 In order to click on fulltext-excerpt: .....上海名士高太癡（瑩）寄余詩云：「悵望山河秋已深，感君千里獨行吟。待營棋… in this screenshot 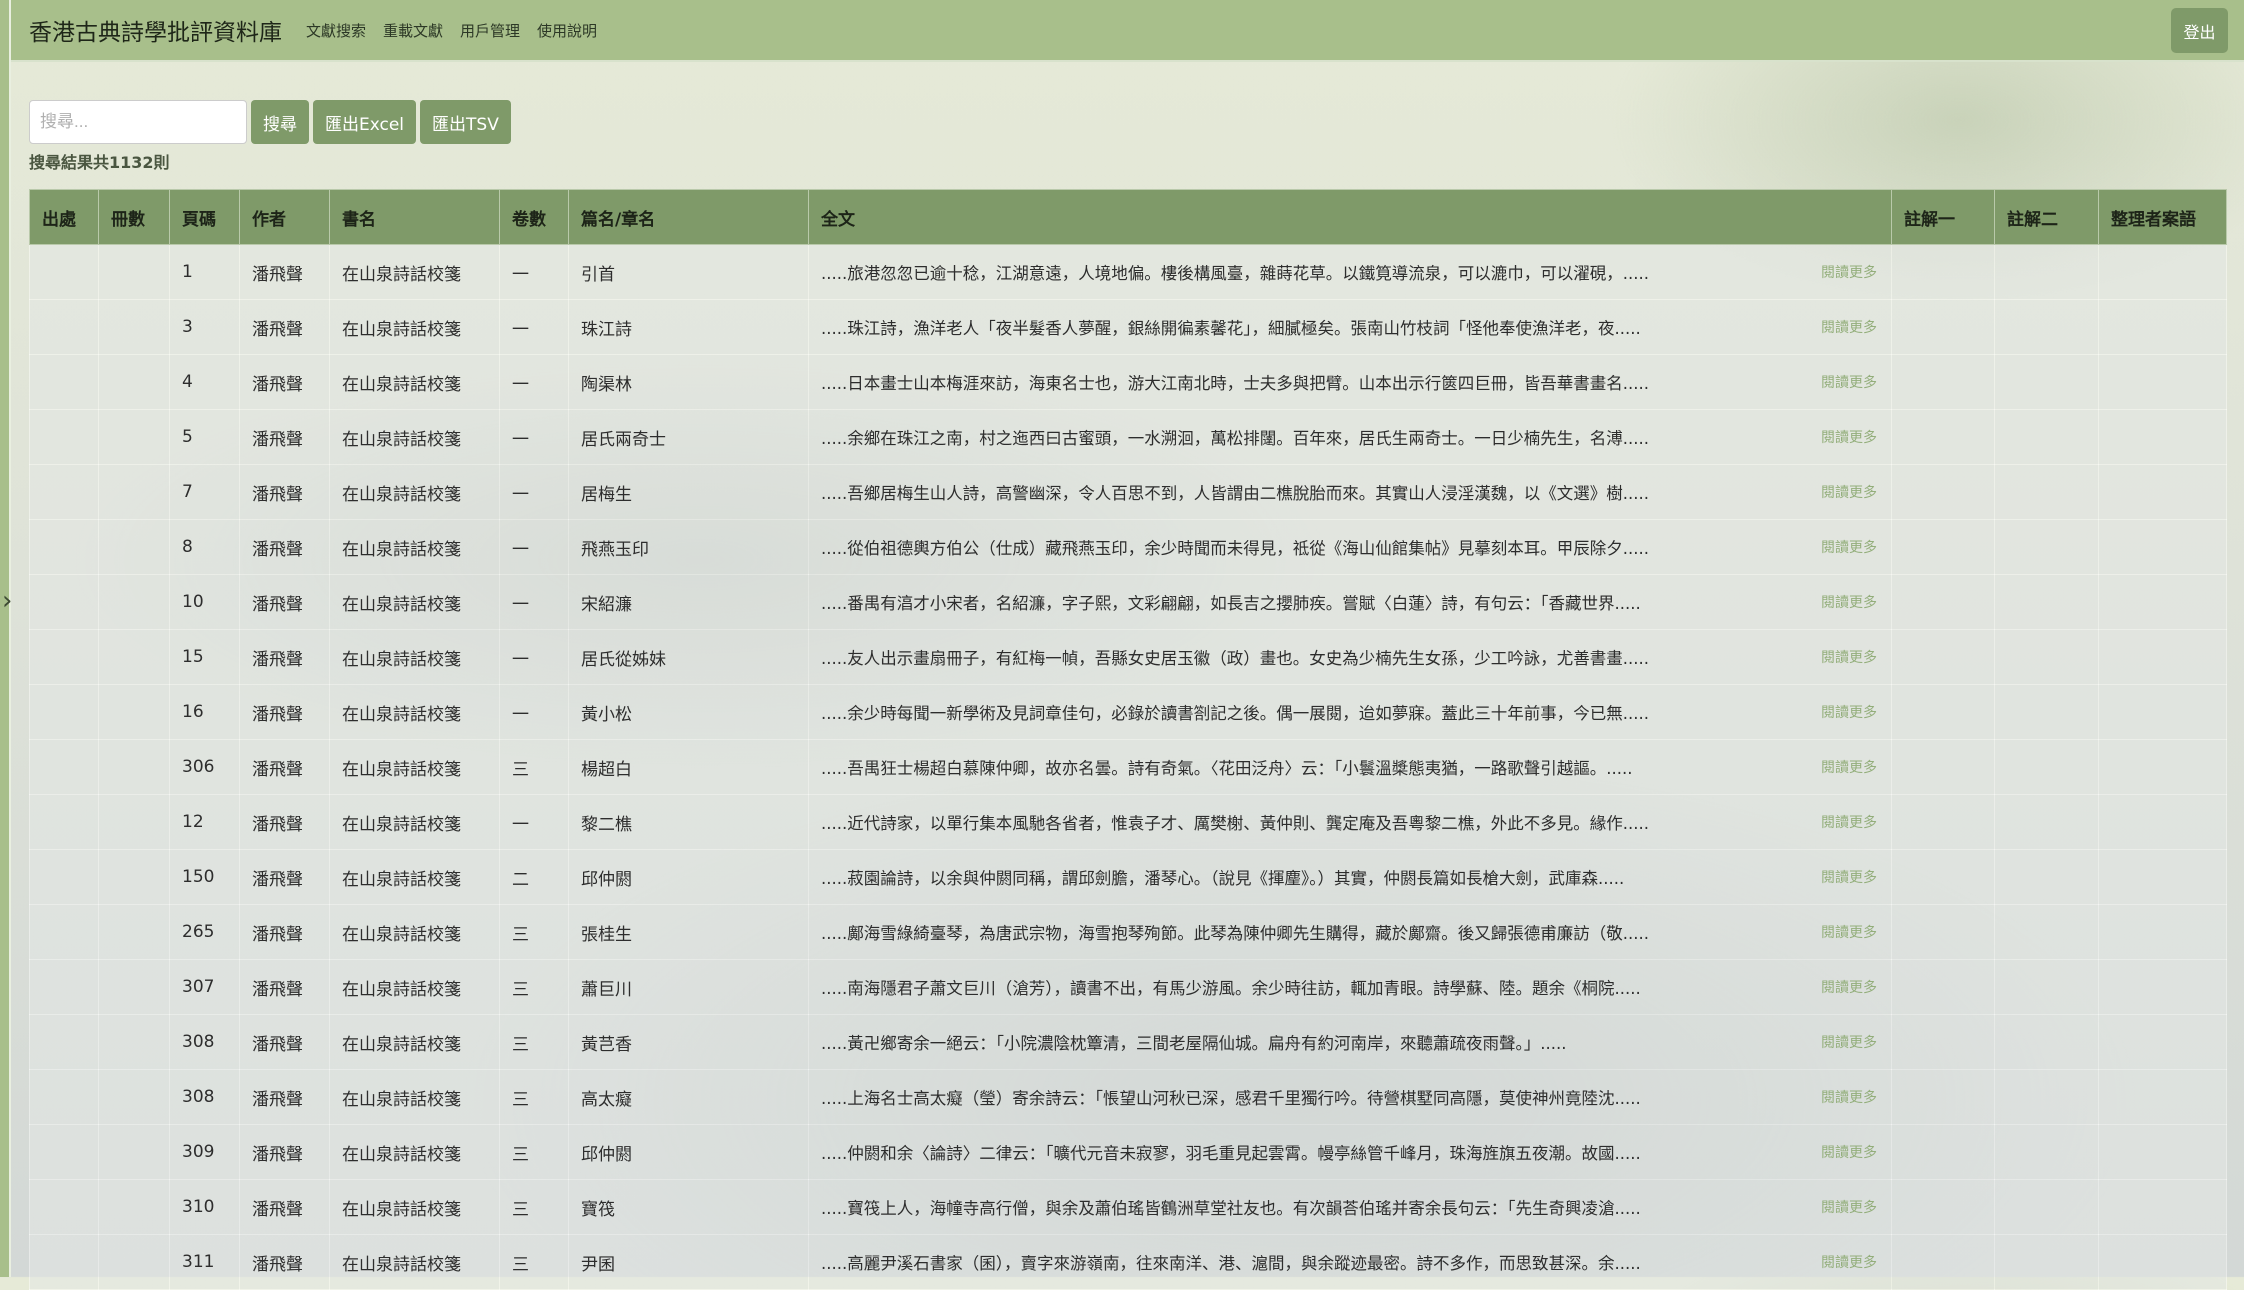, I will do `click(1231, 1098)`.